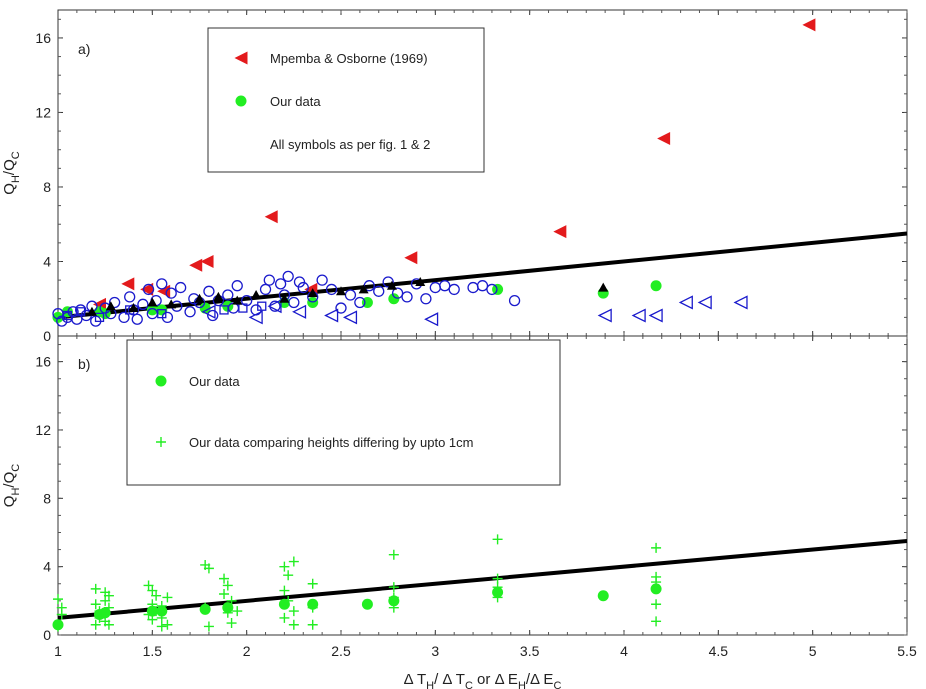  Describe the element at coordinates (164, 312) in the screenshot. I see `series-blue-open-square` at that location.